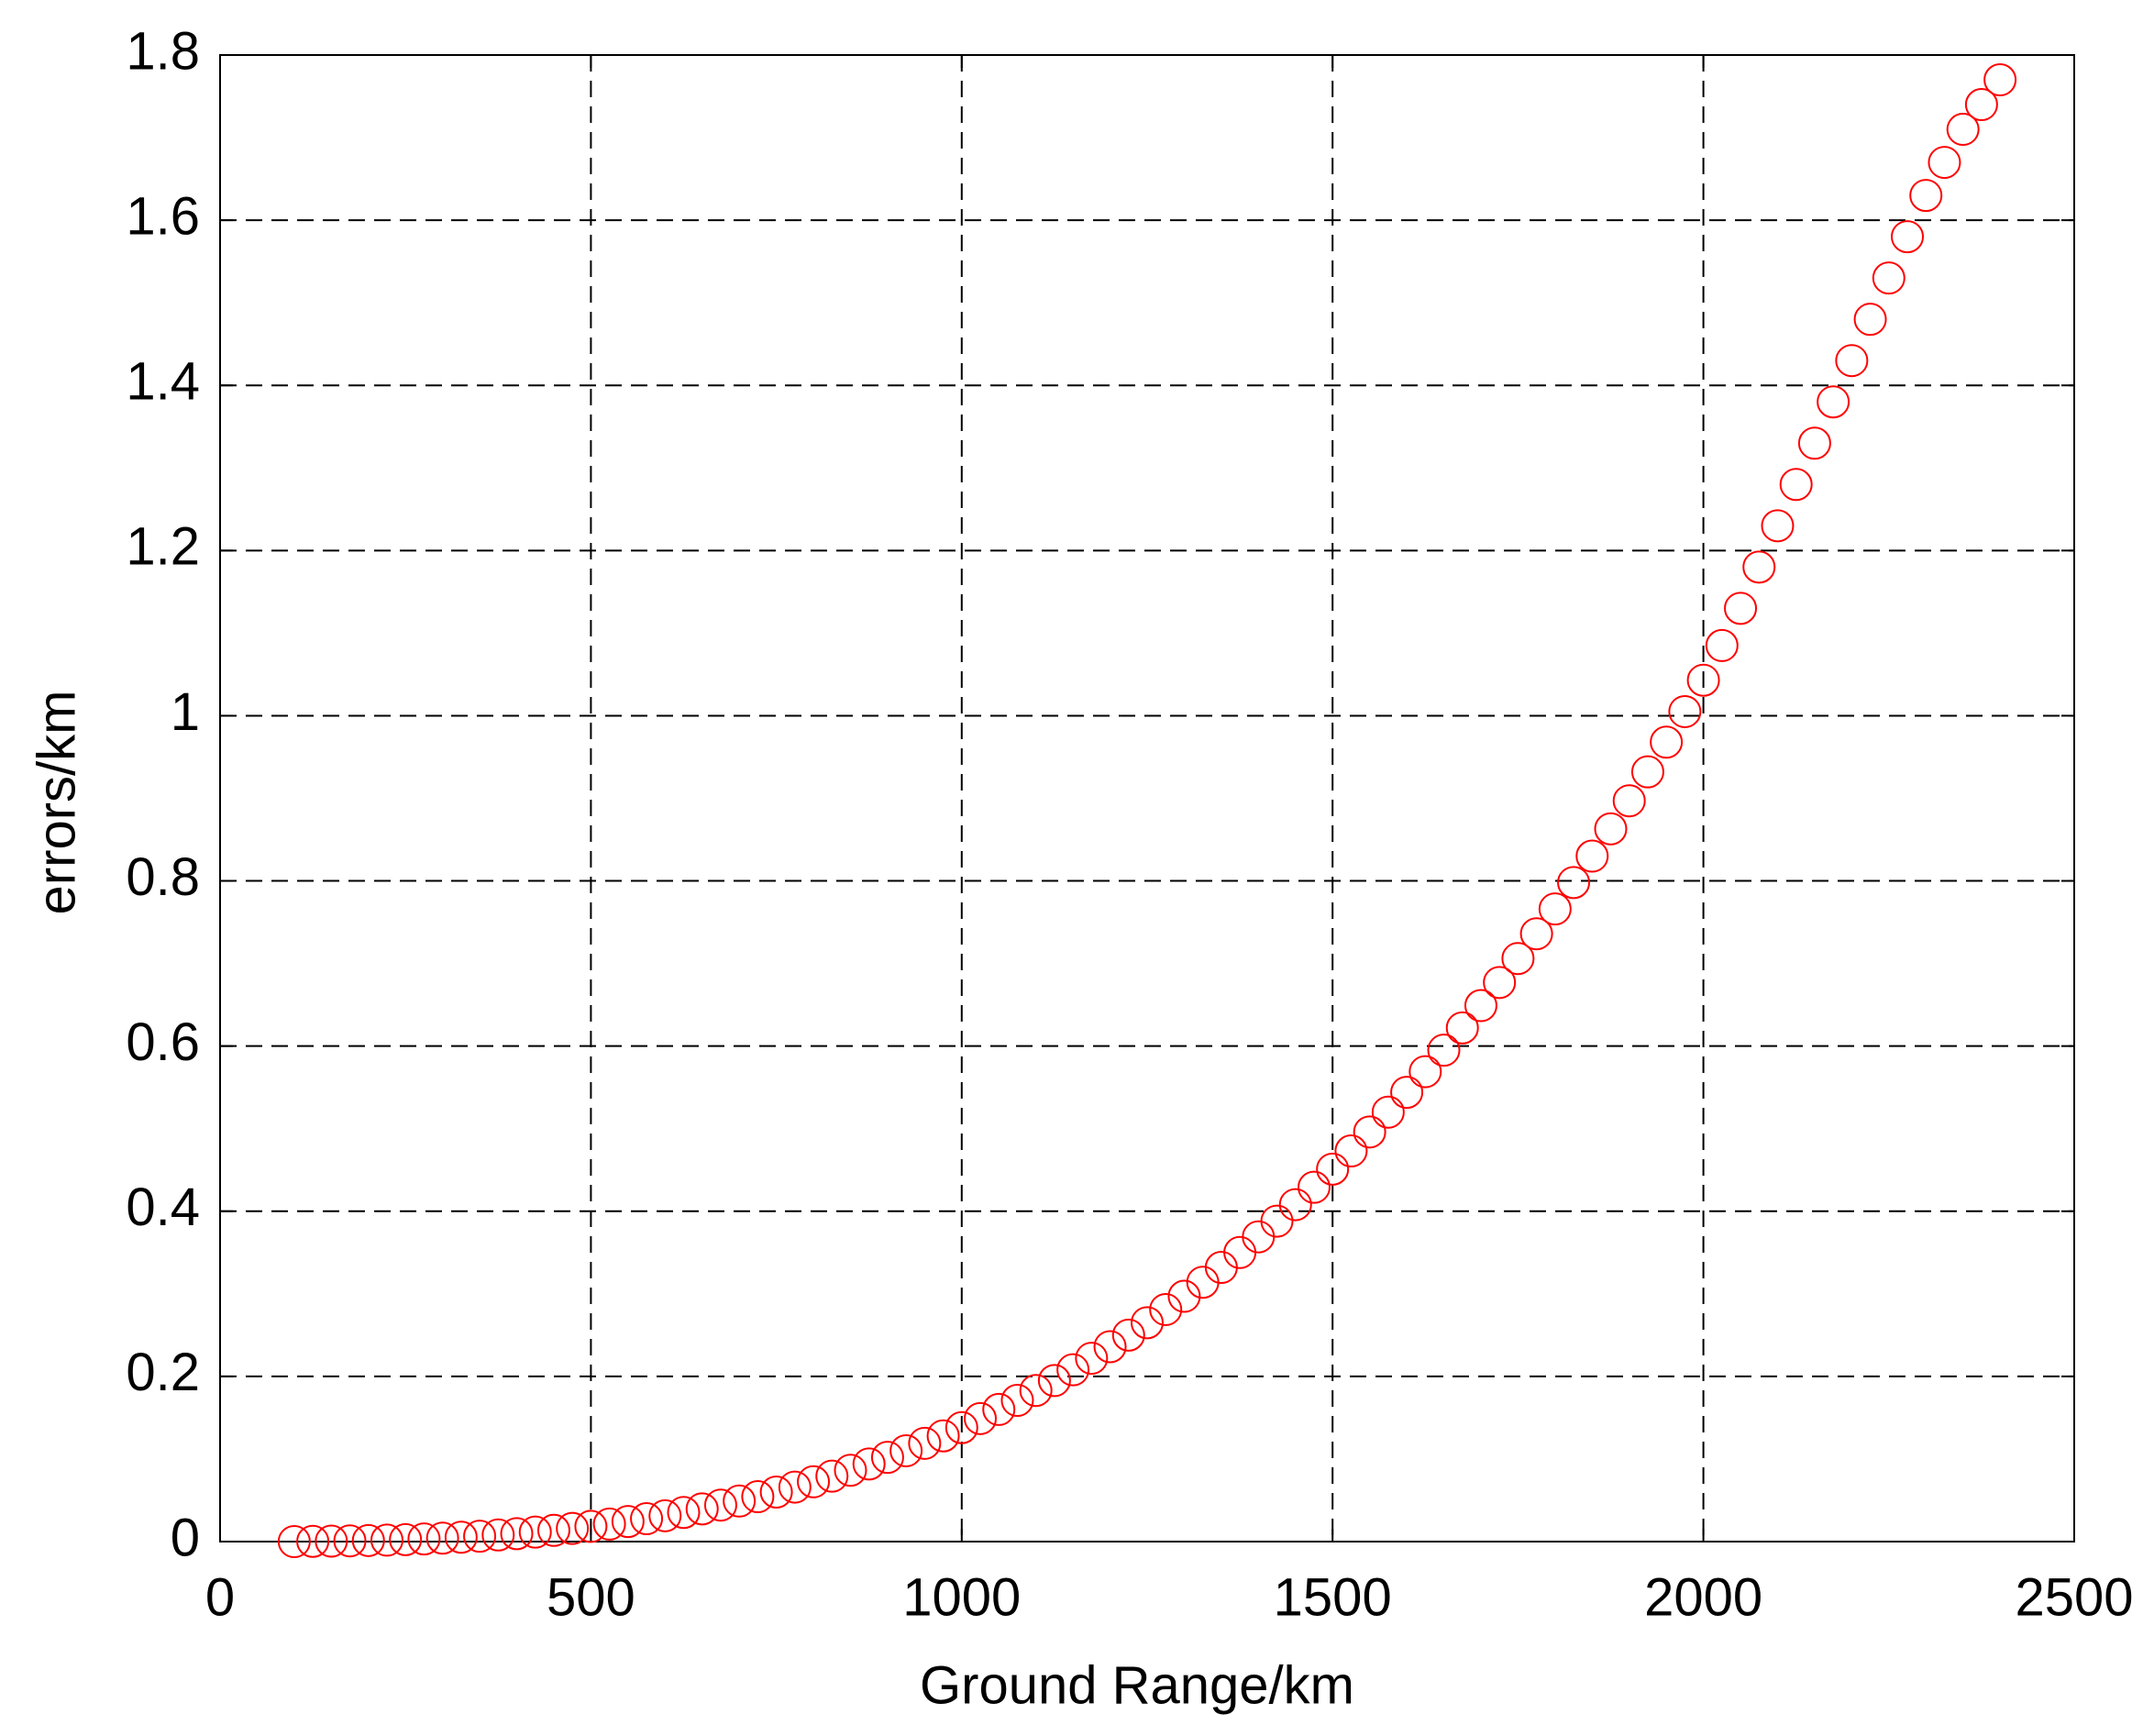 Image resolution: width=2154 pixels, height=1736 pixels. What do you see at coordinates (961, 1597) in the screenshot?
I see `x-tick-label: 1000` at bounding box center [961, 1597].